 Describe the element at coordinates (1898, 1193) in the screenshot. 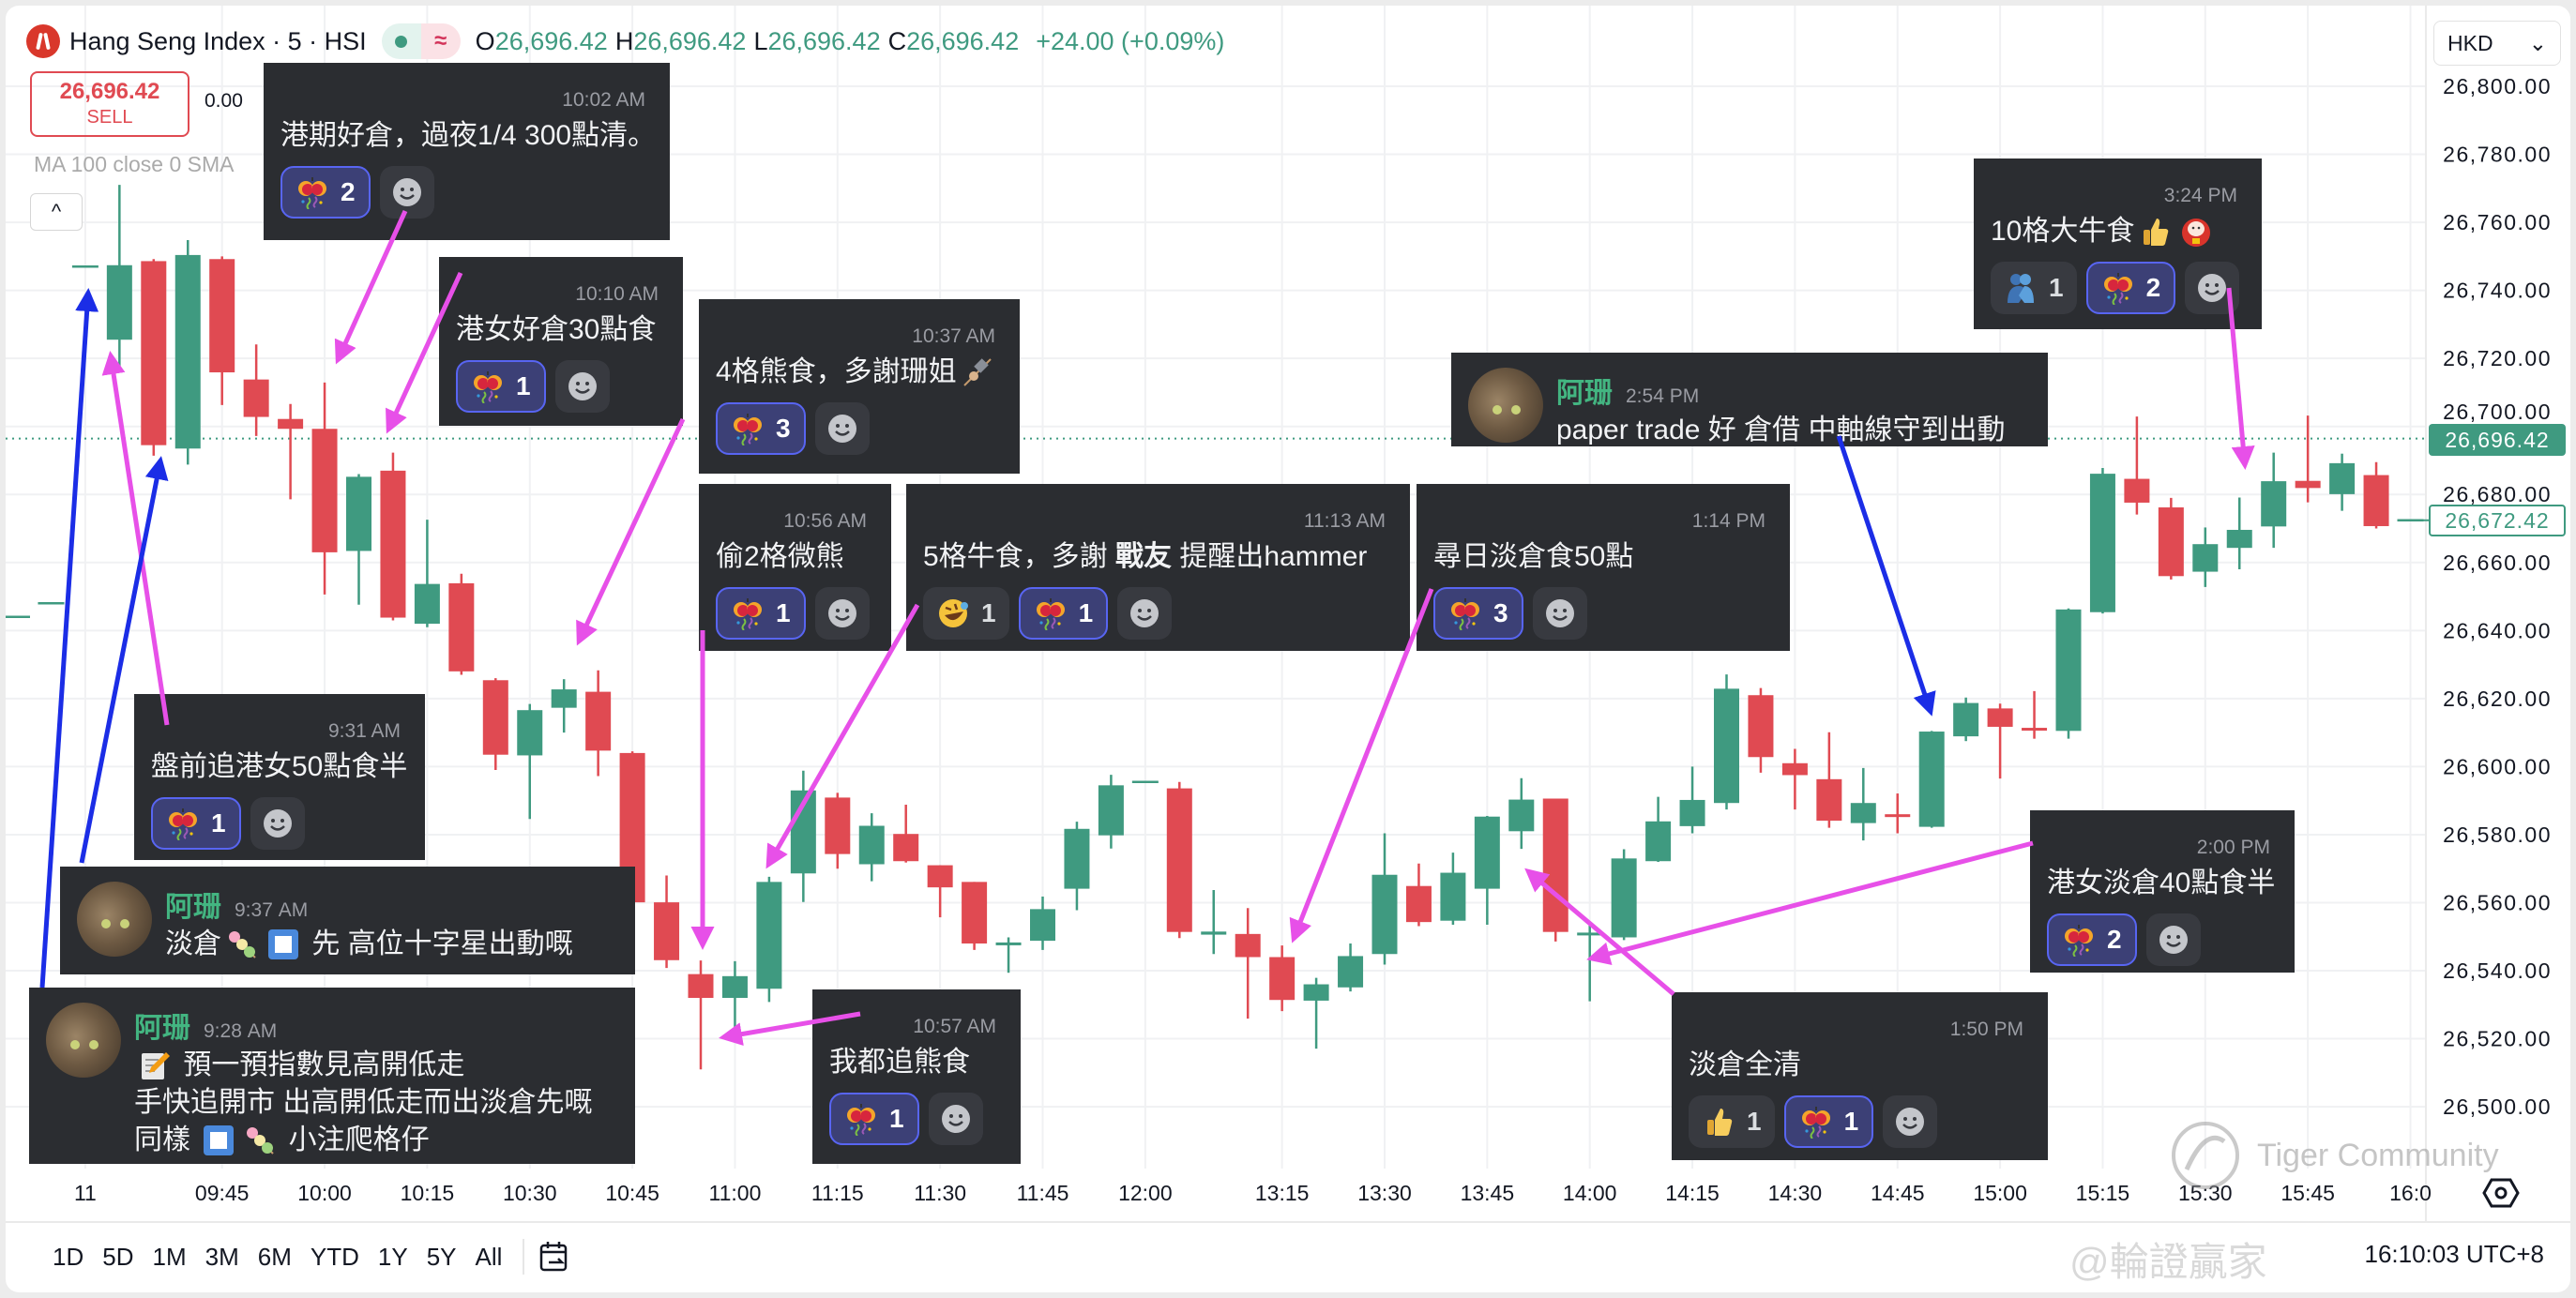

I see `x-tick-label: 14:45` at that location.